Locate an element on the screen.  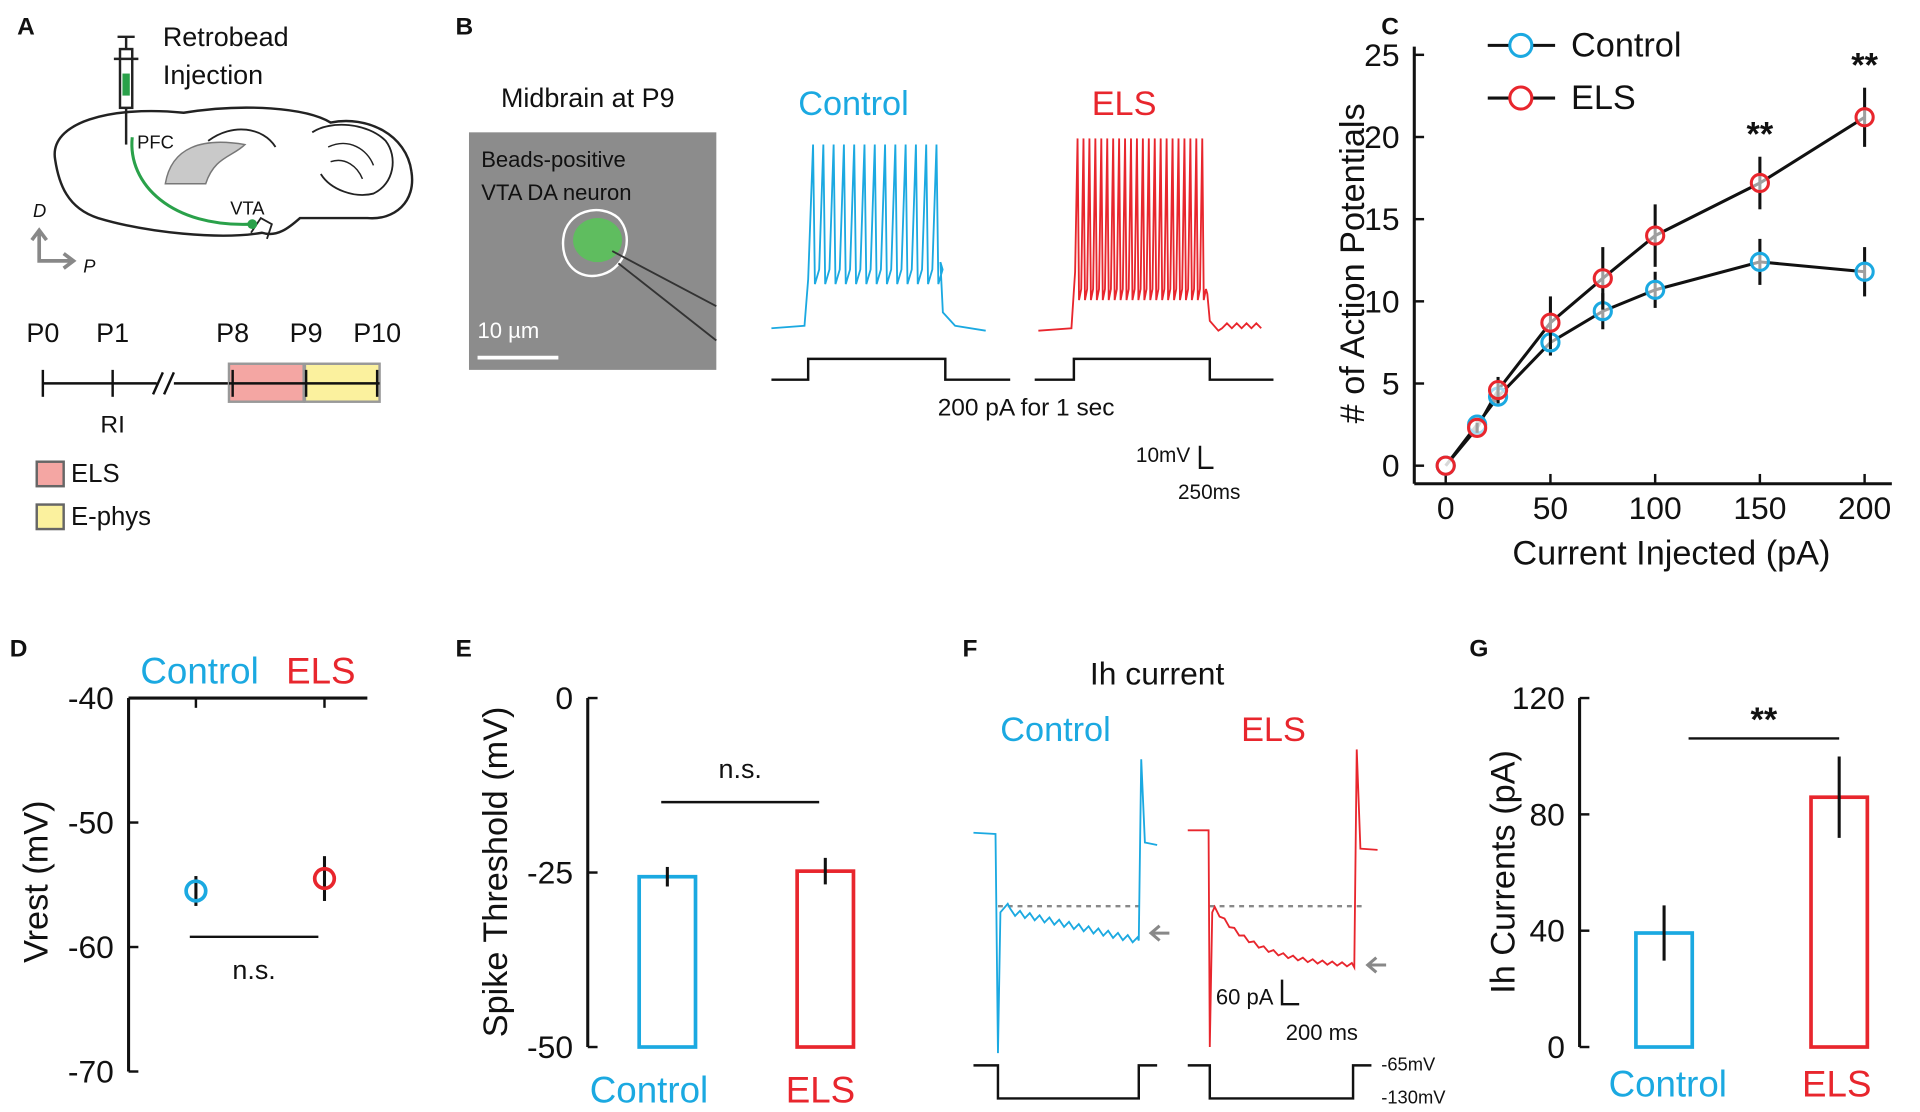
scale-label: 10 µm is located at coordinates (509, 330).